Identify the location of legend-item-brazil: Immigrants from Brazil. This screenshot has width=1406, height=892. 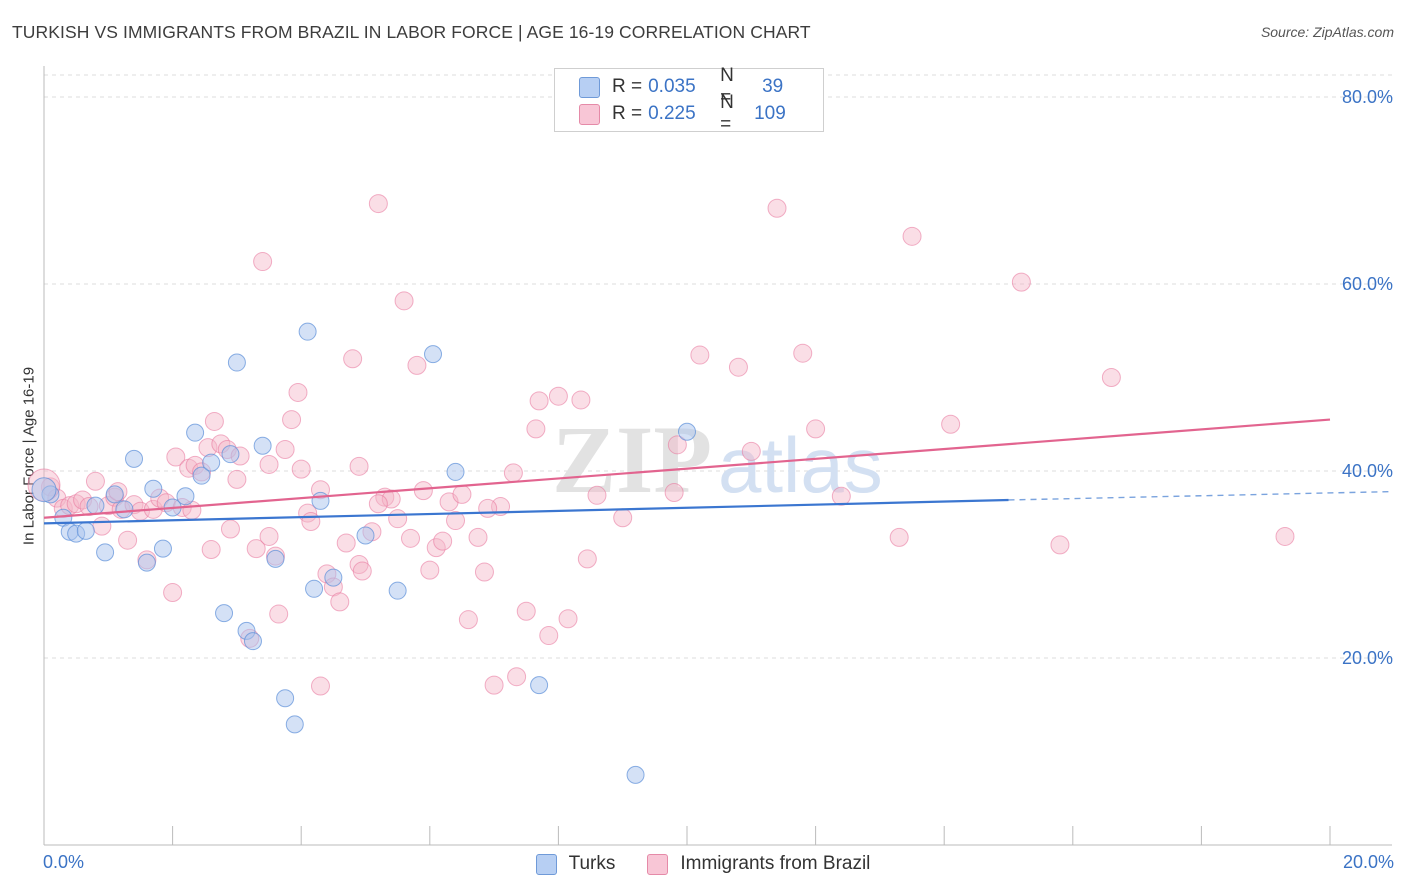
(758, 864).